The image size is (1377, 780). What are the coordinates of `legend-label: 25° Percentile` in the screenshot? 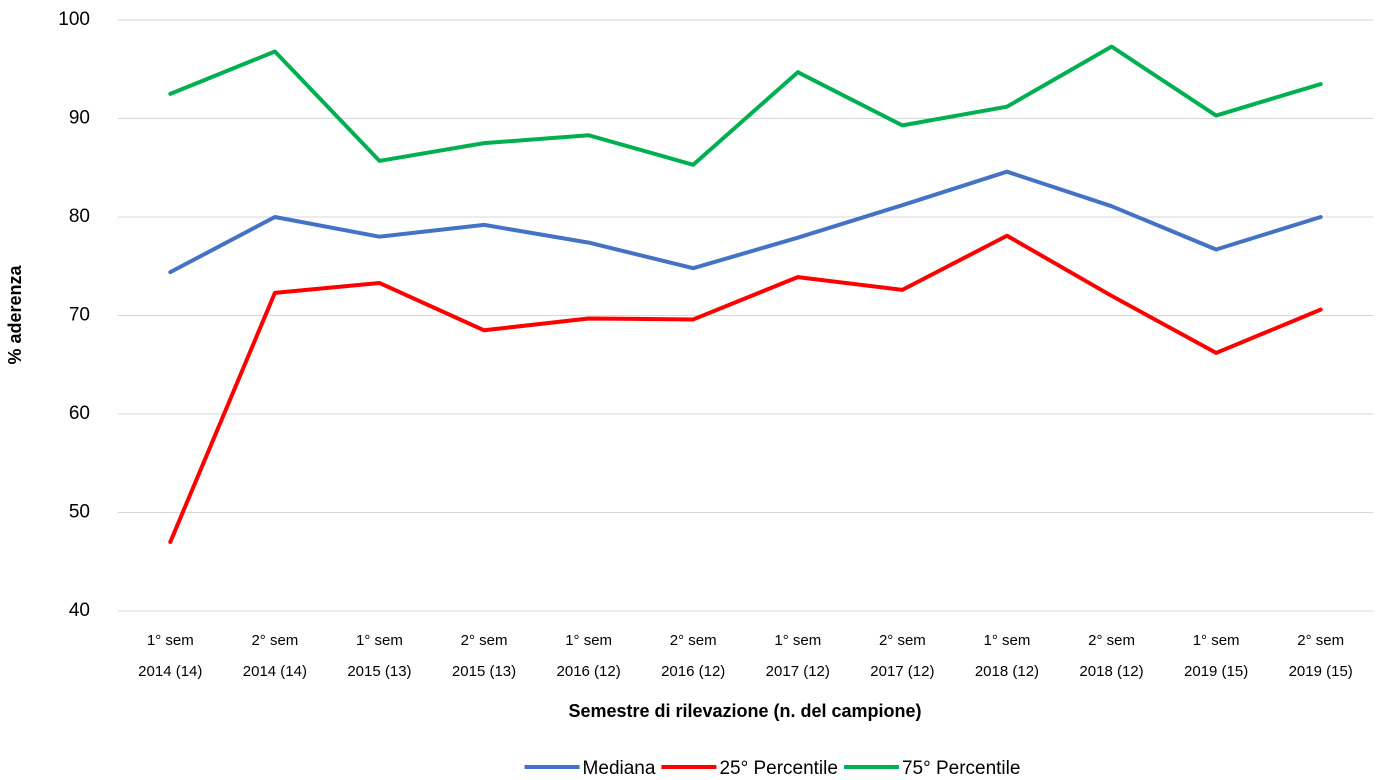 It's located at (778, 768).